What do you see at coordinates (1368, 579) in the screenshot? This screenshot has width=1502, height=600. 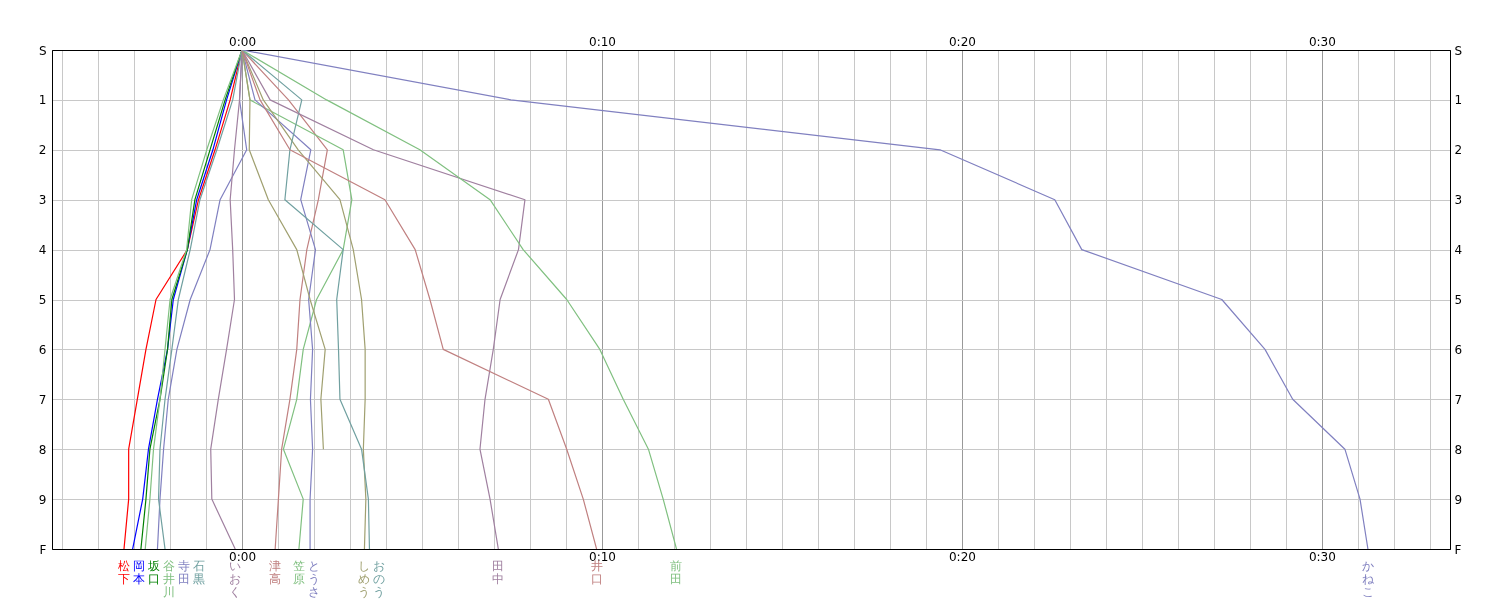 I see `series-label: かねこ` at bounding box center [1368, 579].